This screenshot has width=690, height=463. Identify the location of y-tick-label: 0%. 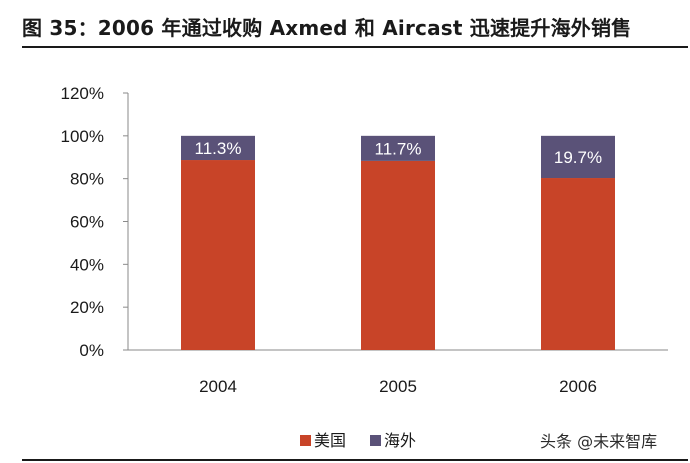
(91, 350).